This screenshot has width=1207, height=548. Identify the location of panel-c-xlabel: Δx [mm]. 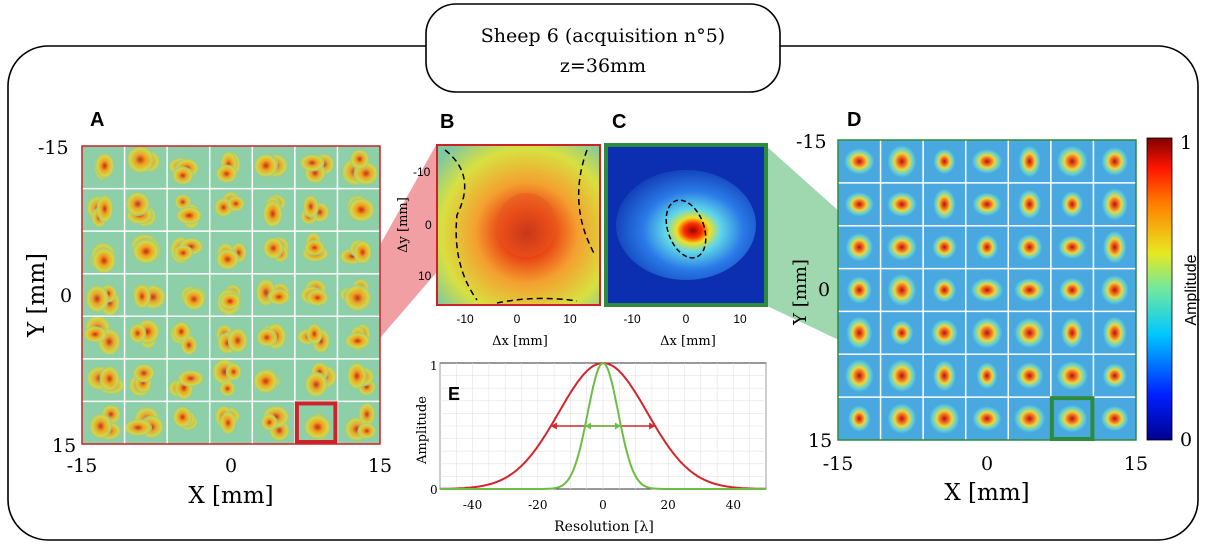
(688, 341).